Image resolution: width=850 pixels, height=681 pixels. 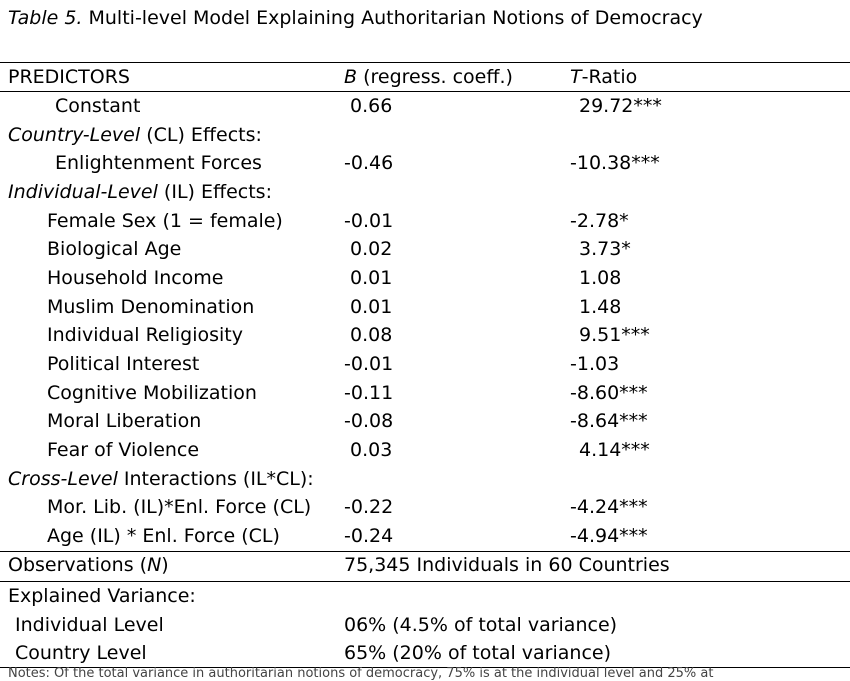 I want to click on observations-value: 75,345 Individuals in 60 Countries, so click(x=507, y=565).